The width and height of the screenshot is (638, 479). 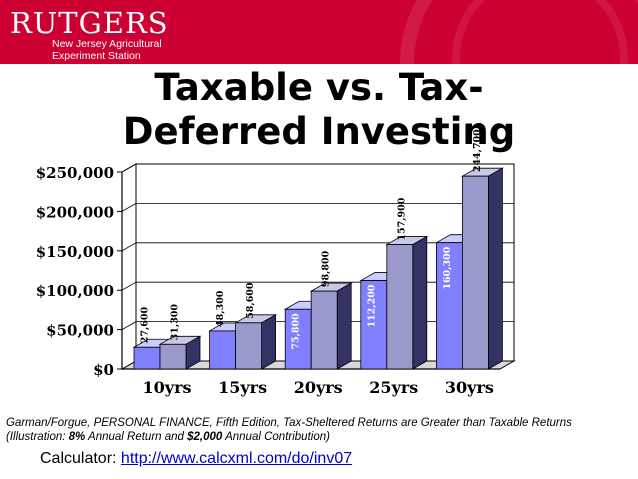 I want to click on calculator-link: http://www.calcxml.com/do/inv07, so click(x=236, y=458).